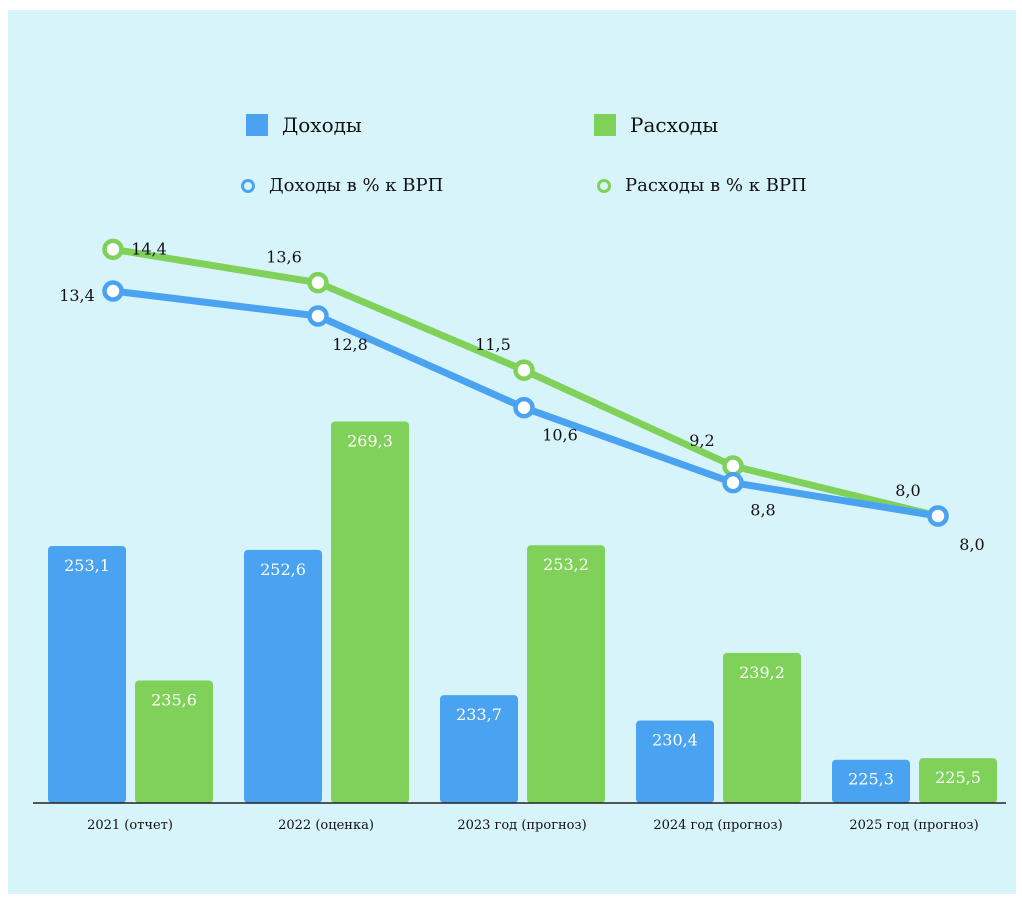 The width and height of the screenshot is (1022, 901). Describe the element at coordinates (130, 825) in the screenshot. I see `category-label-0: 2021 (отчет)` at that location.